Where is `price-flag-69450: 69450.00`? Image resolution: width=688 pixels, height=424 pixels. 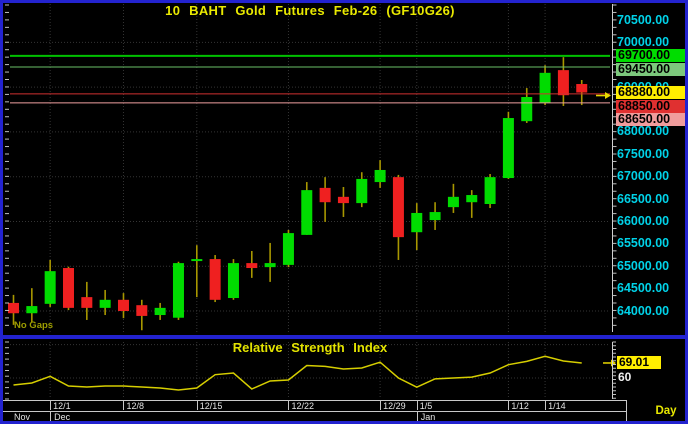
price-flag-69450: 69450.00 is located at coordinates (652, 69).